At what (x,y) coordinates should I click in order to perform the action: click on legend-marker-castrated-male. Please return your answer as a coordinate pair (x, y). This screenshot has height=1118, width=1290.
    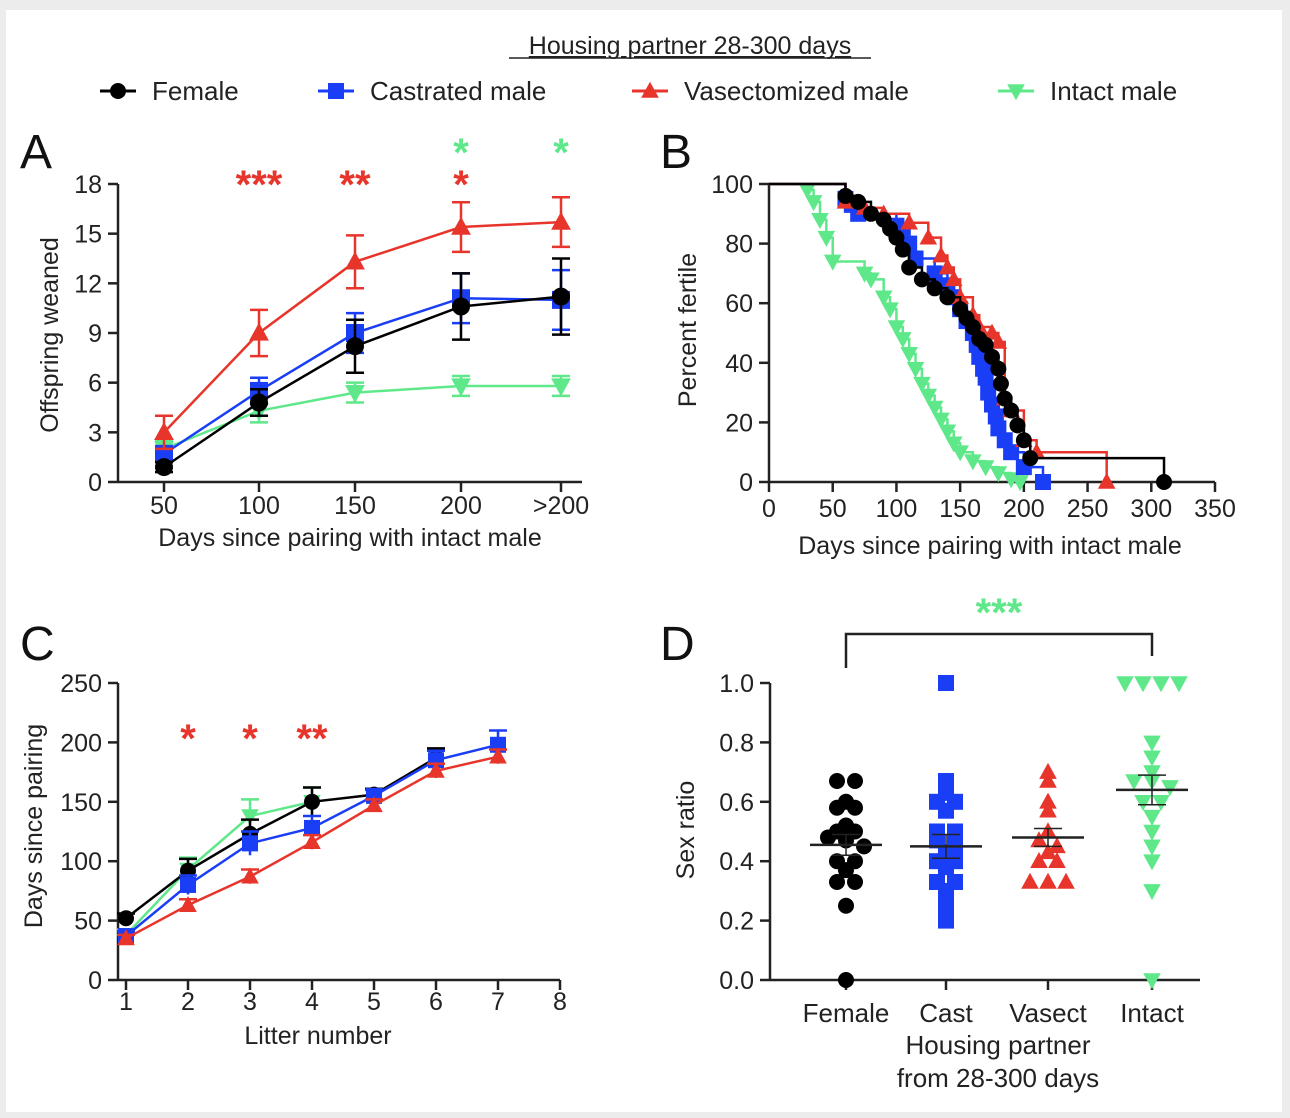
    Looking at the image, I should click on (336, 91).